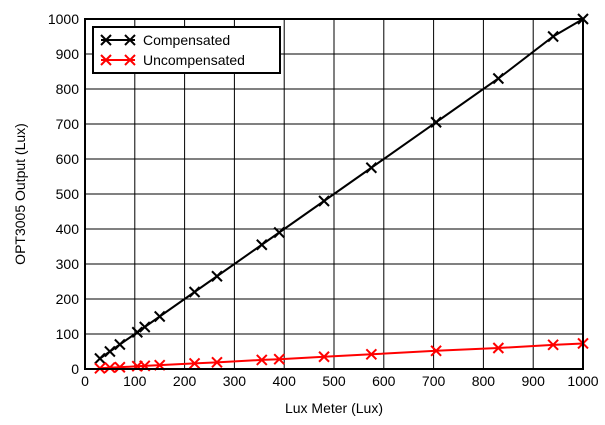 This screenshot has width=605, height=425. Describe the element at coordinates (75, 369) in the screenshot. I see `y-tick-label: 0` at that location.